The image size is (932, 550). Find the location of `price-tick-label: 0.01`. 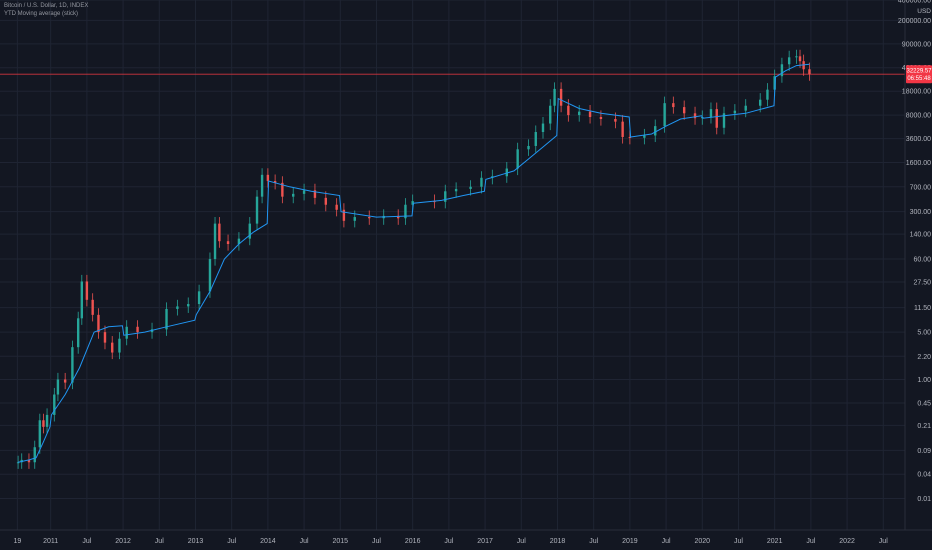

price-tick-label: 0.01 is located at coordinates (924, 499).